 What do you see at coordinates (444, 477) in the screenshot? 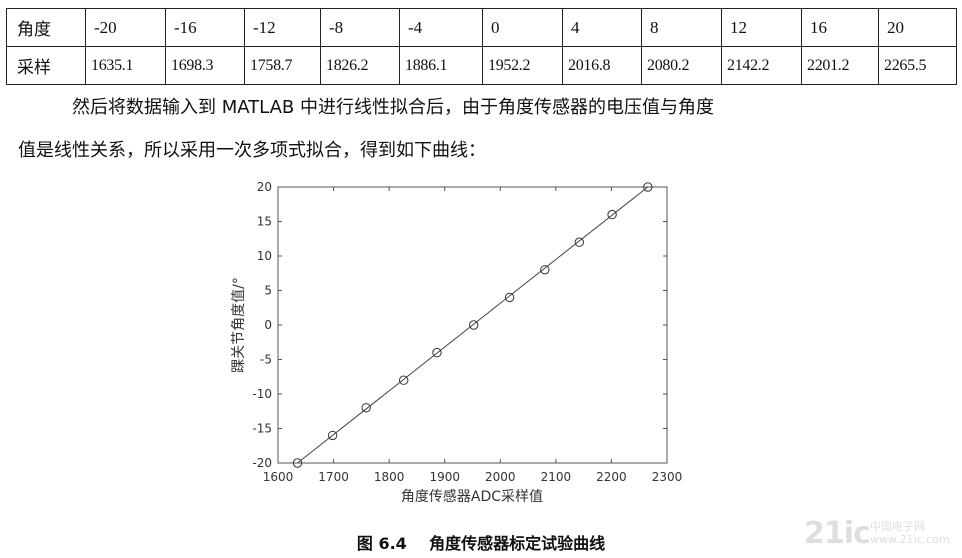
I see `x-tick-label: 1900` at bounding box center [444, 477].